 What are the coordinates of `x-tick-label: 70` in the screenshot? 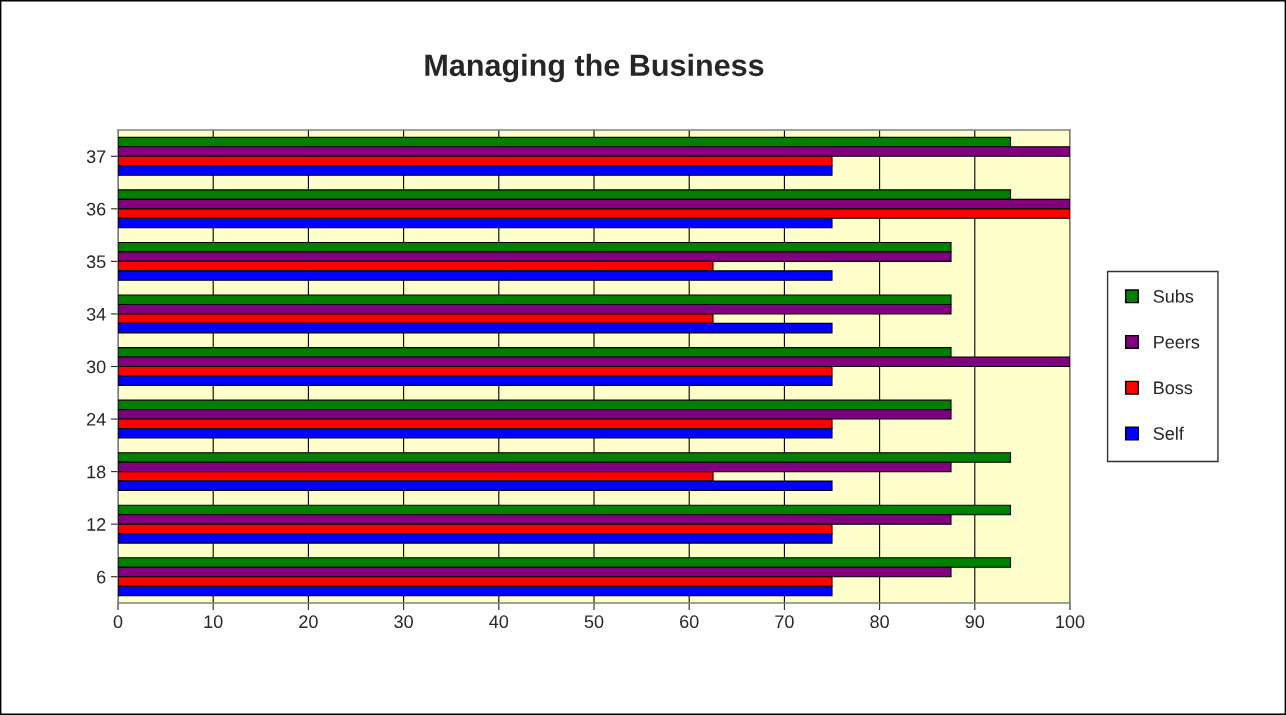 It's located at (784, 622).